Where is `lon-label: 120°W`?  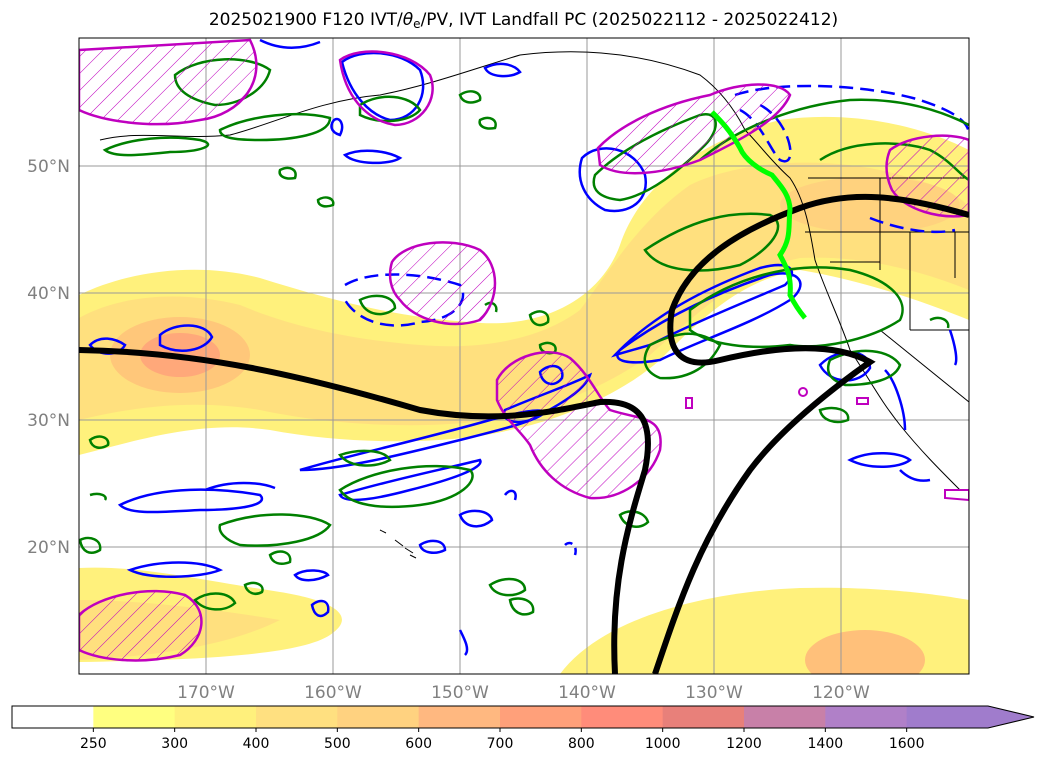
lon-label: 120°W is located at coordinates (841, 693).